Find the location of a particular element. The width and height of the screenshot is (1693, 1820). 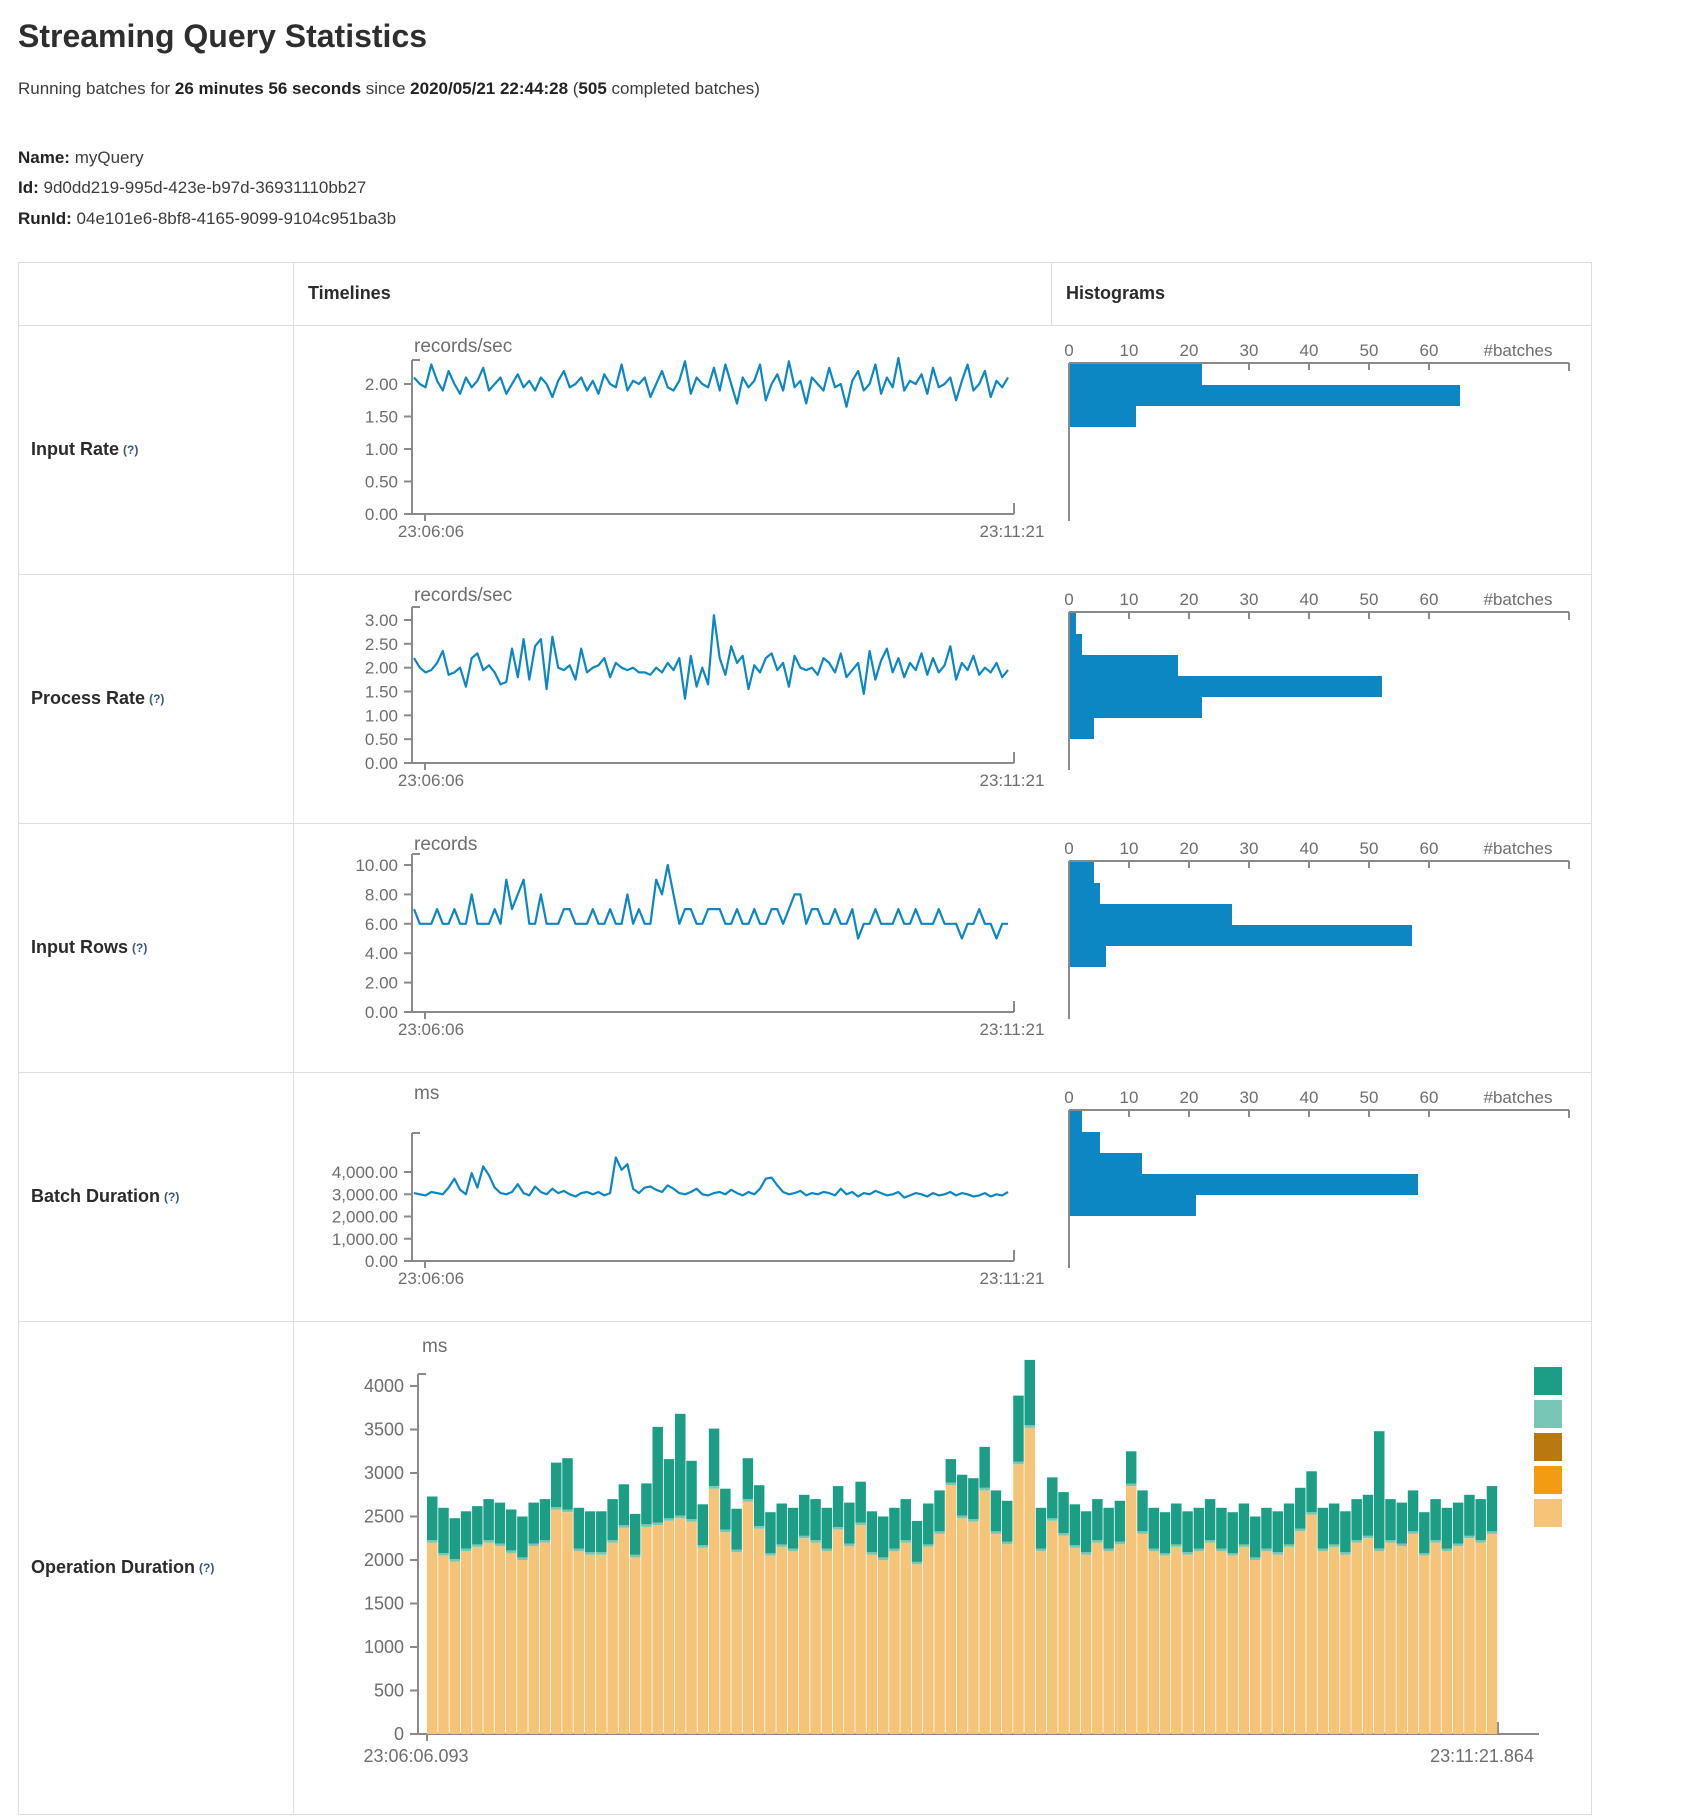

svg-text: 8.00 is located at coordinates (381, 894).